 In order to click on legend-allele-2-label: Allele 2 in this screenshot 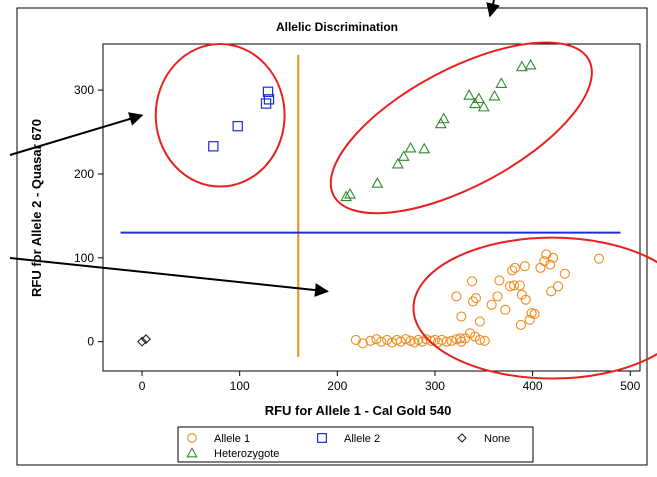, I will do `click(362, 439)`.